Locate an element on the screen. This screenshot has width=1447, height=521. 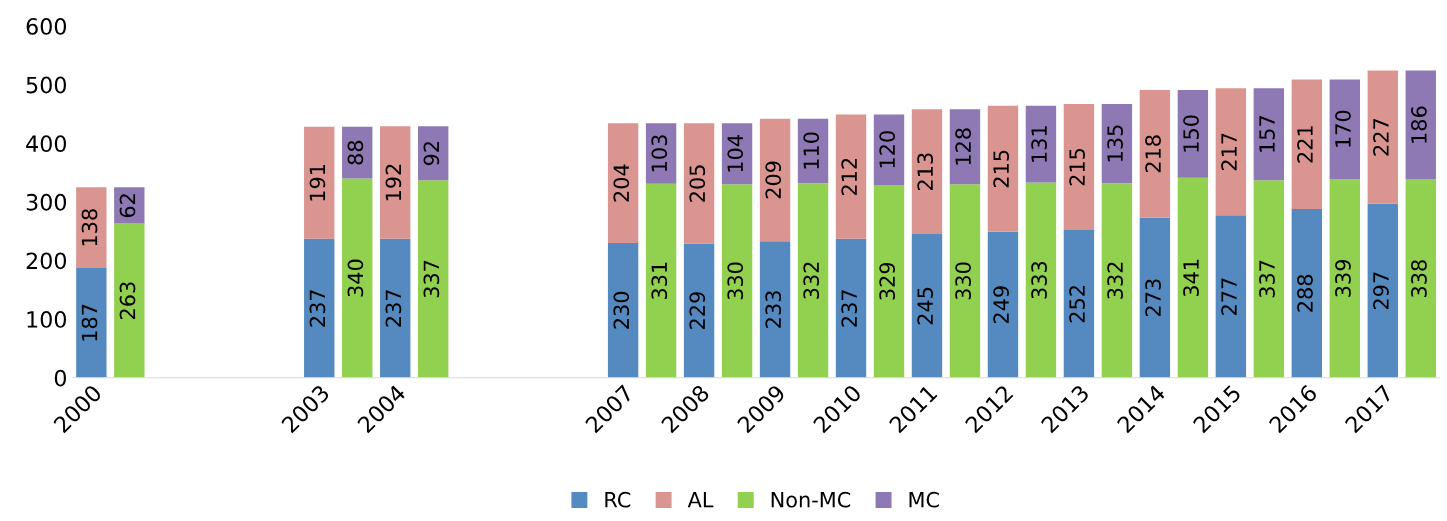
data-label: 209 is located at coordinates (773, 180).